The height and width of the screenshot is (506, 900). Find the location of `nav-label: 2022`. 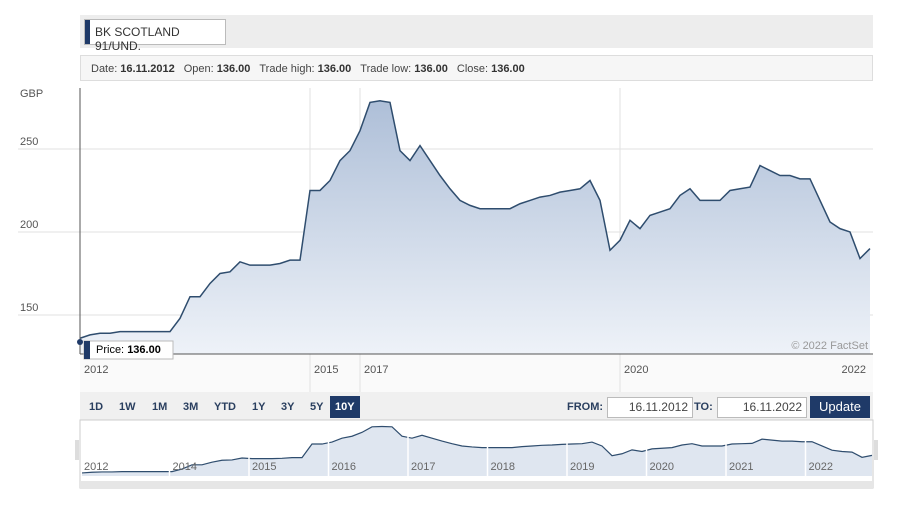

nav-label: 2022 is located at coordinates (821, 467).